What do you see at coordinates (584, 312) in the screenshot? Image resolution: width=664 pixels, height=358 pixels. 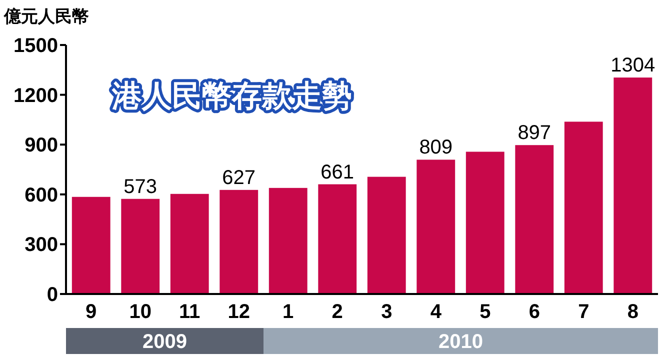 I see `x-tick-label: 7` at bounding box center [584, 312].